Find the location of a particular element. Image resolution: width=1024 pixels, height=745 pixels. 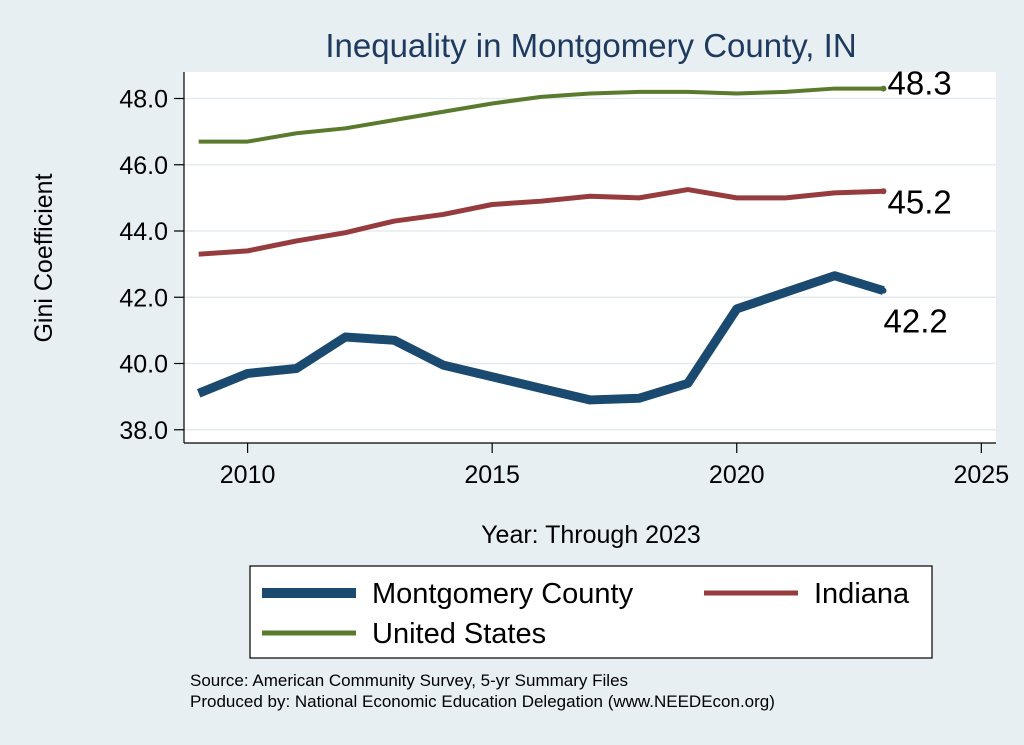

series-line-indiana is located at coordinates (541, 222).